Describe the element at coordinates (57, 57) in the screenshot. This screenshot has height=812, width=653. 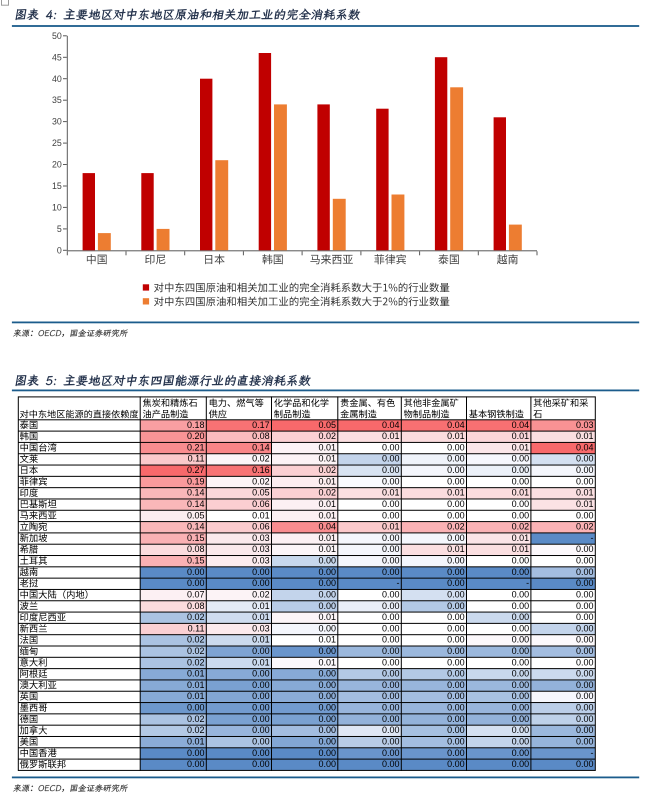
I see `svg-text: 45` at that location.